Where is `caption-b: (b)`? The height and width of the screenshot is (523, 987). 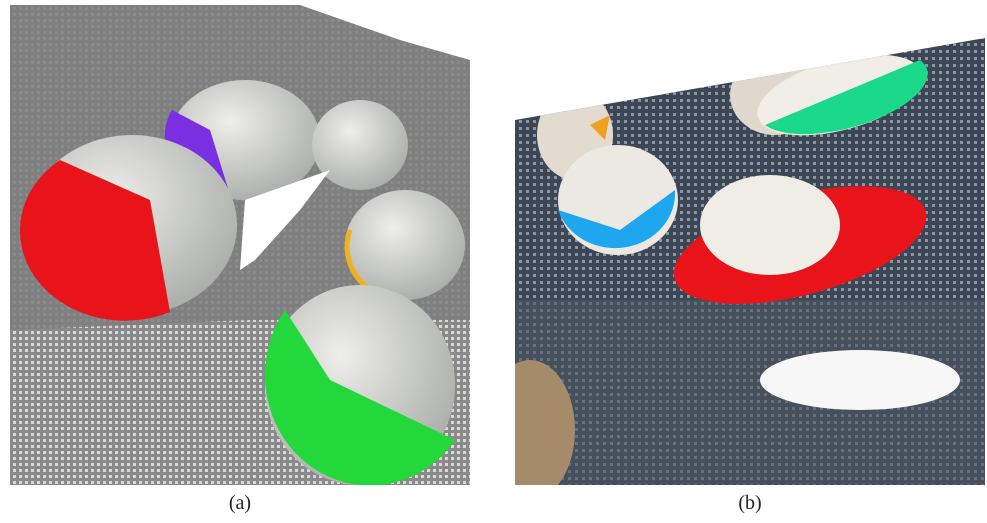 caption-b: (b) is located at coordinates (750, 503).